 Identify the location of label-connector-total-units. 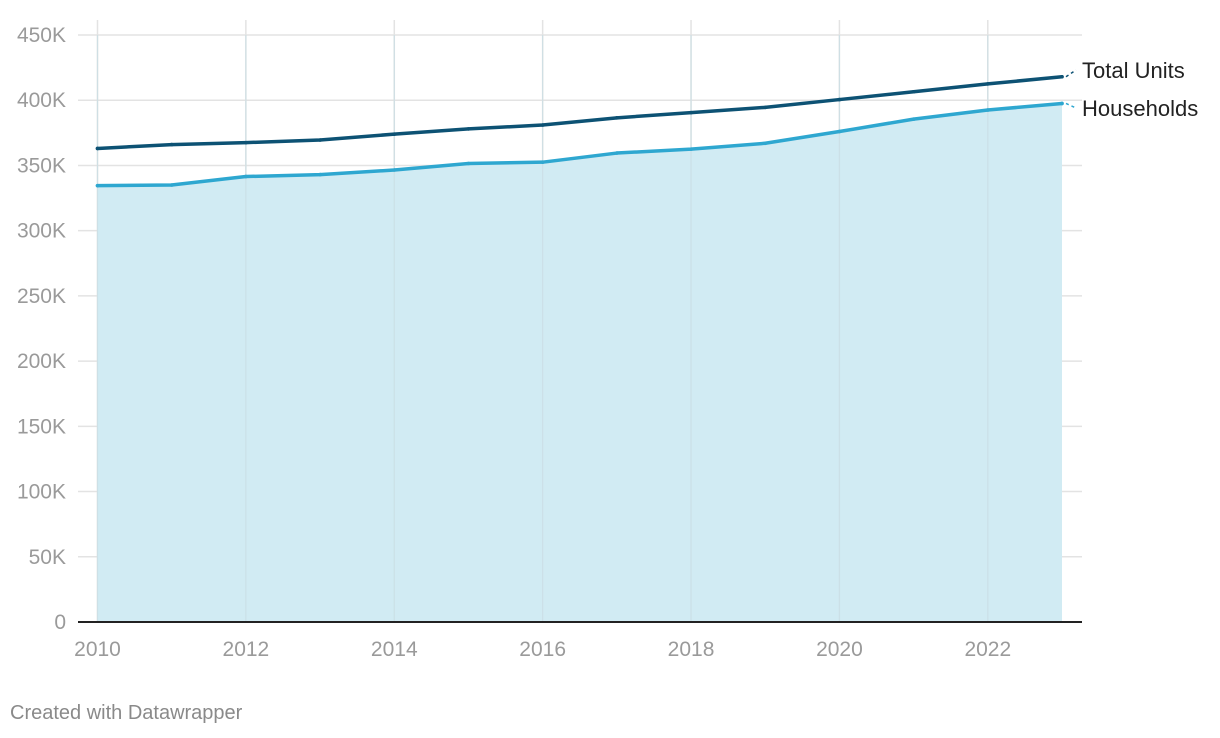
(1071, 73).